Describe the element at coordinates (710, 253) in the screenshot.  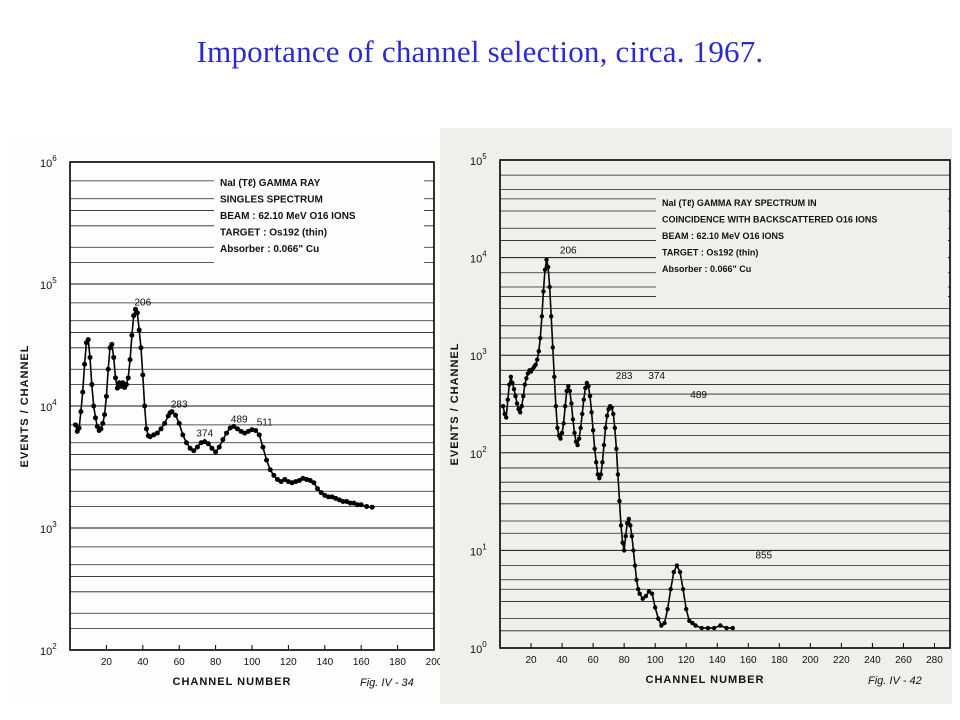
I see `legend-line: TARGET : Os192 (thin)` at that location.